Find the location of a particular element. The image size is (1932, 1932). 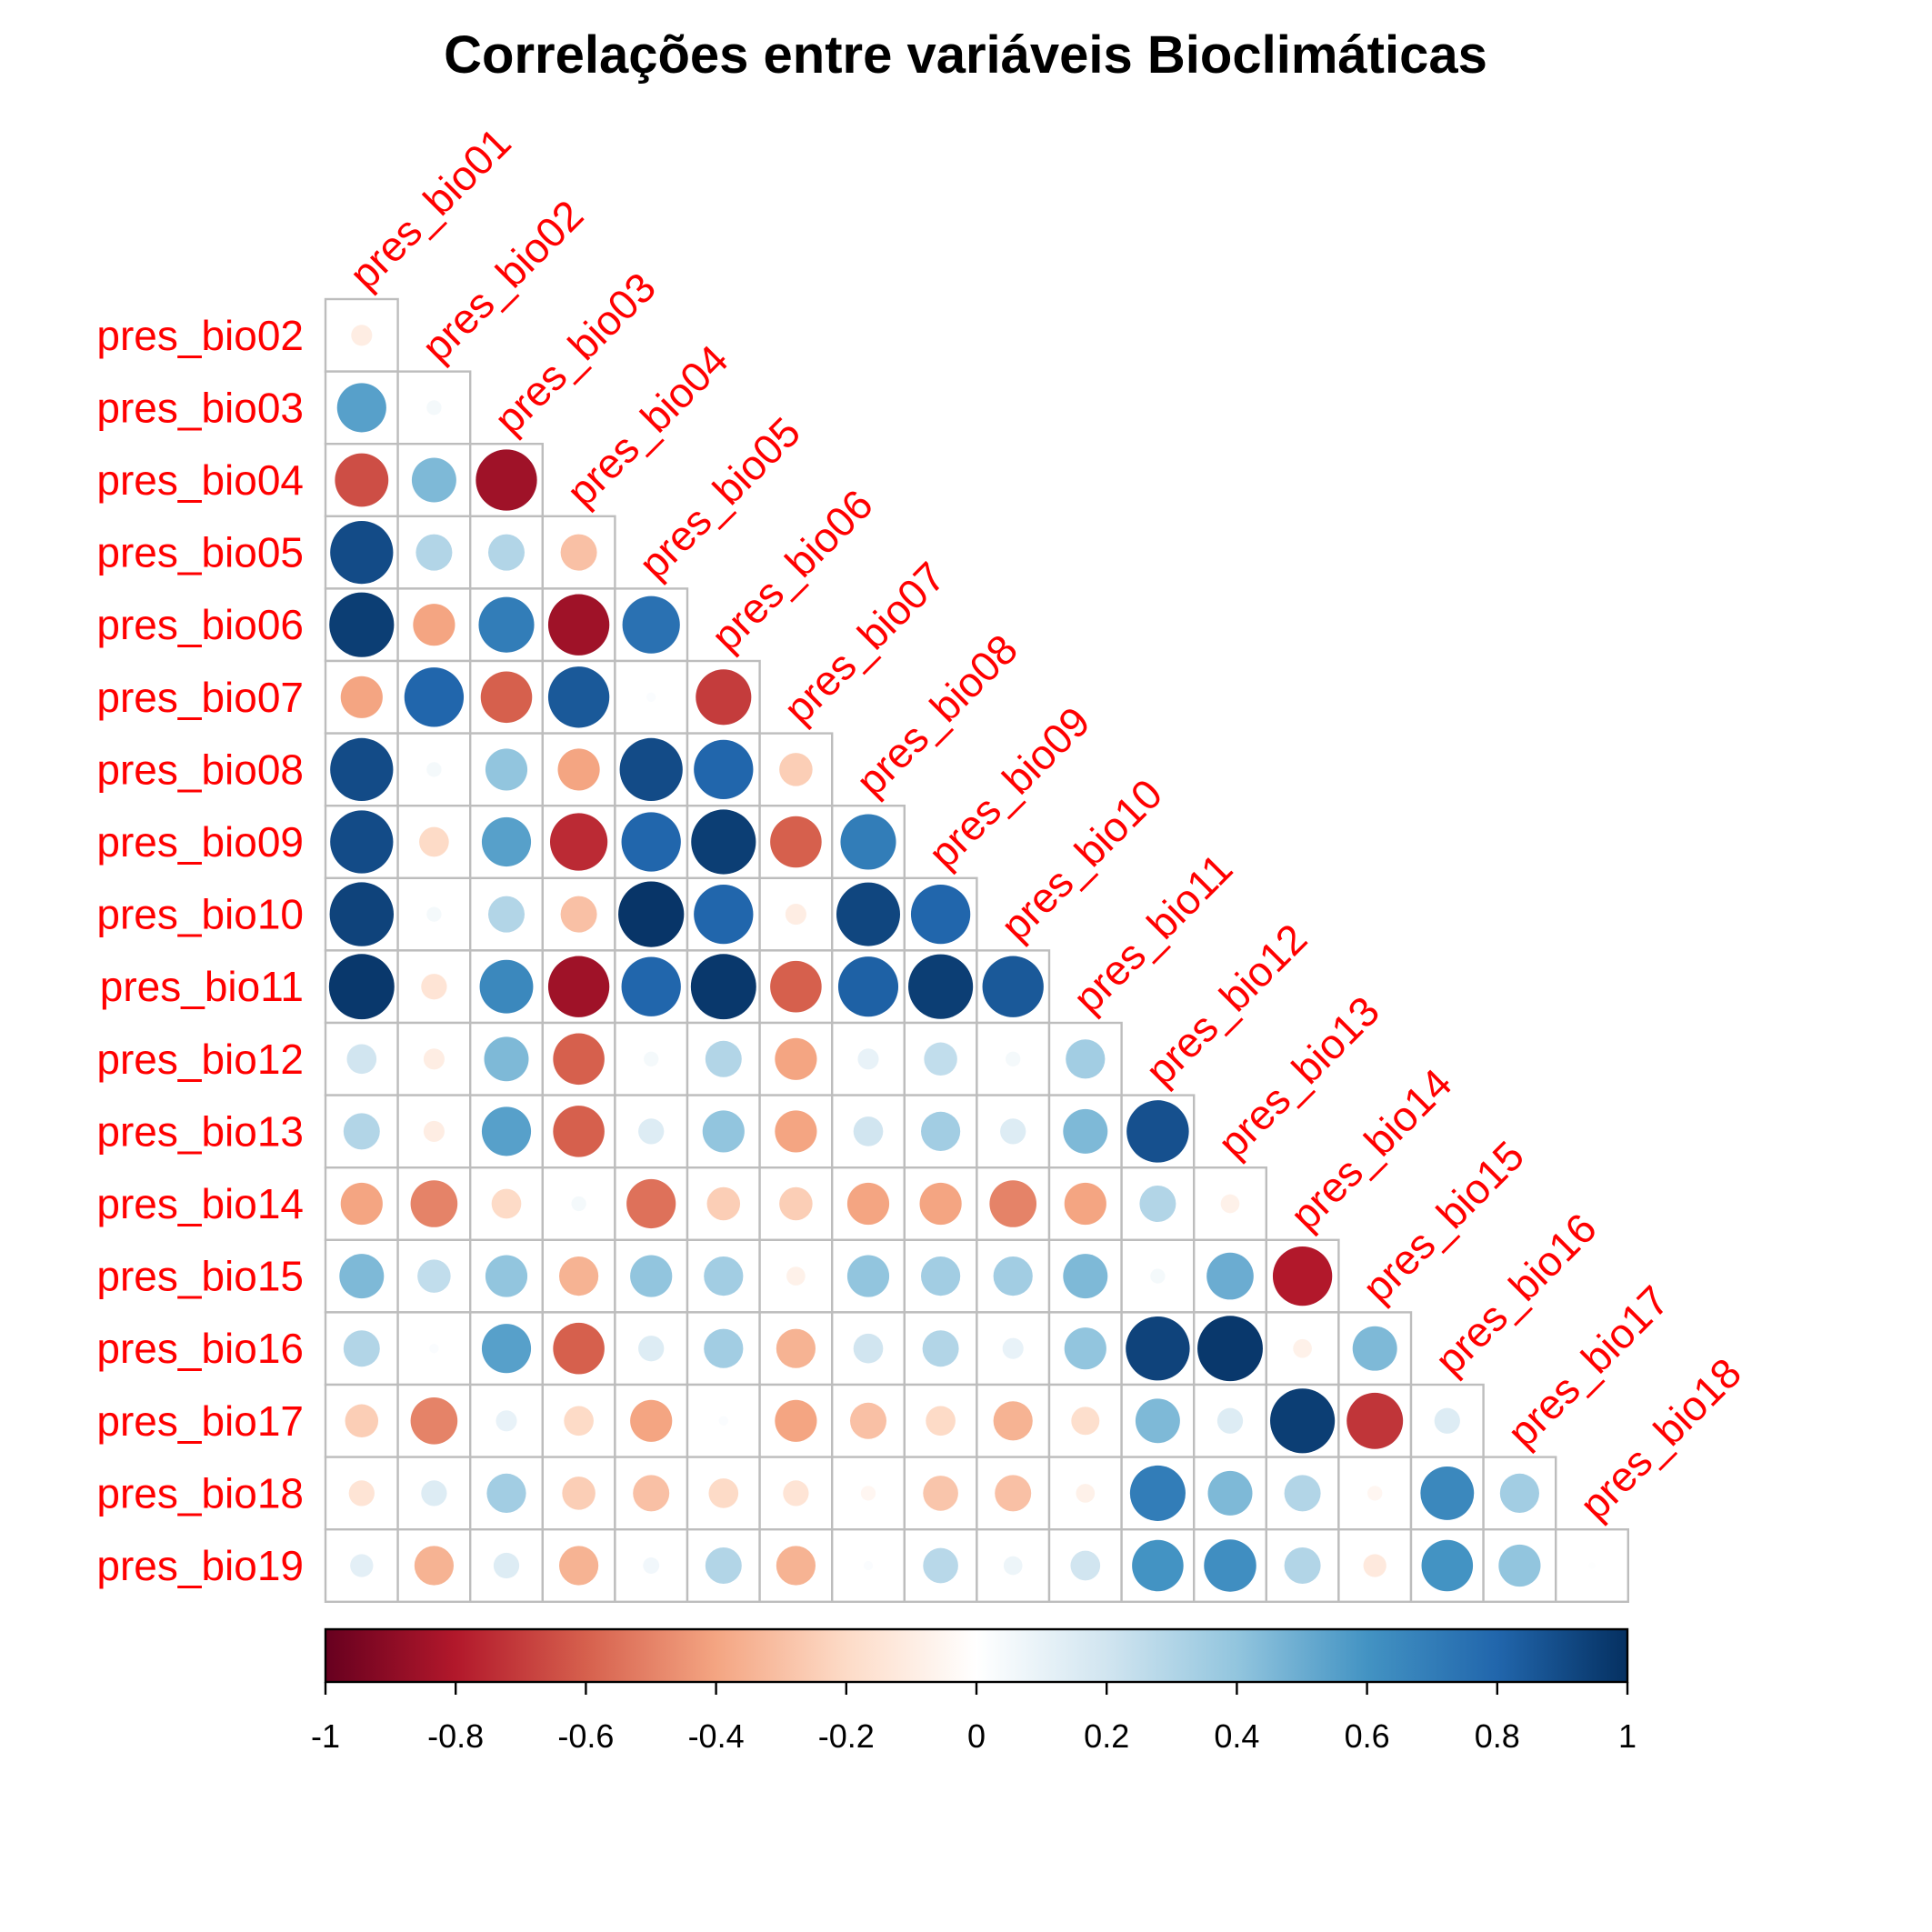

row-label: pres_bio14 is located at coordinates (200, 1203).